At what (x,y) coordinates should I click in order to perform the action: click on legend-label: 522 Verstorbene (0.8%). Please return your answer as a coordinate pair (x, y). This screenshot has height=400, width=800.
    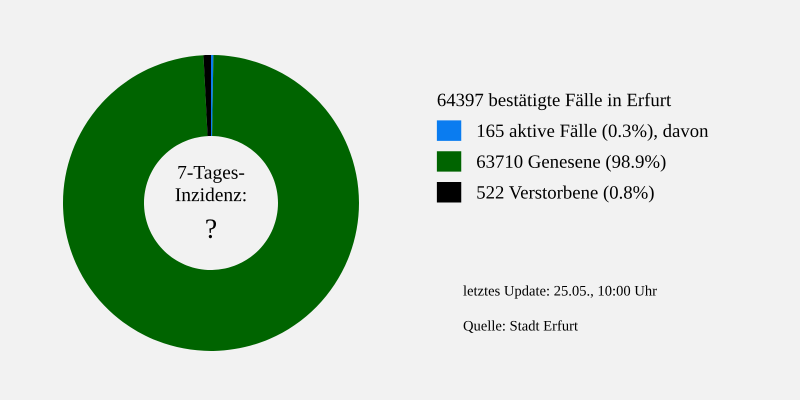
    Looking at the image, I should click on (565, 194).